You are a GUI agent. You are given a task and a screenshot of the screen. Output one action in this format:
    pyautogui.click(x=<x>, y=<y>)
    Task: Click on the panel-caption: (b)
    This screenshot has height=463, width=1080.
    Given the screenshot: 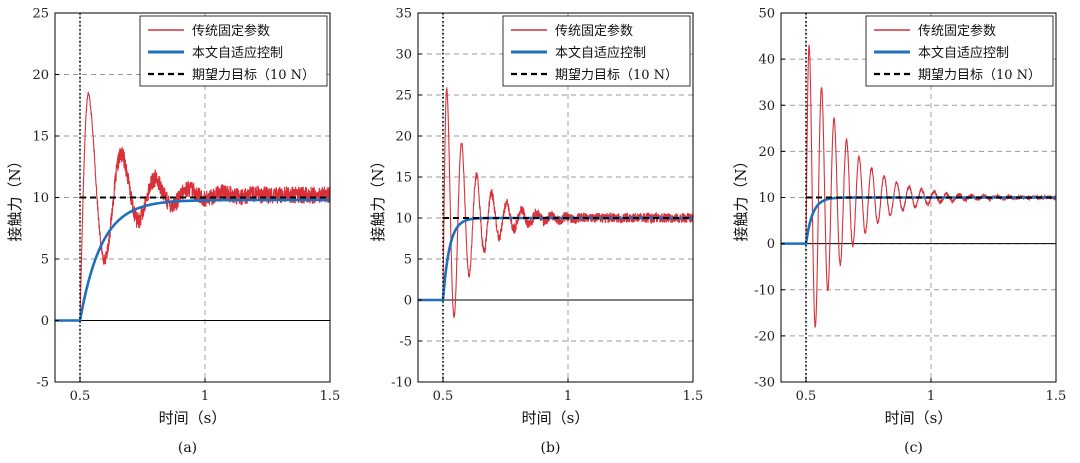 What is the action you would take?
    pyautogui.click(x=551, y=448)
    